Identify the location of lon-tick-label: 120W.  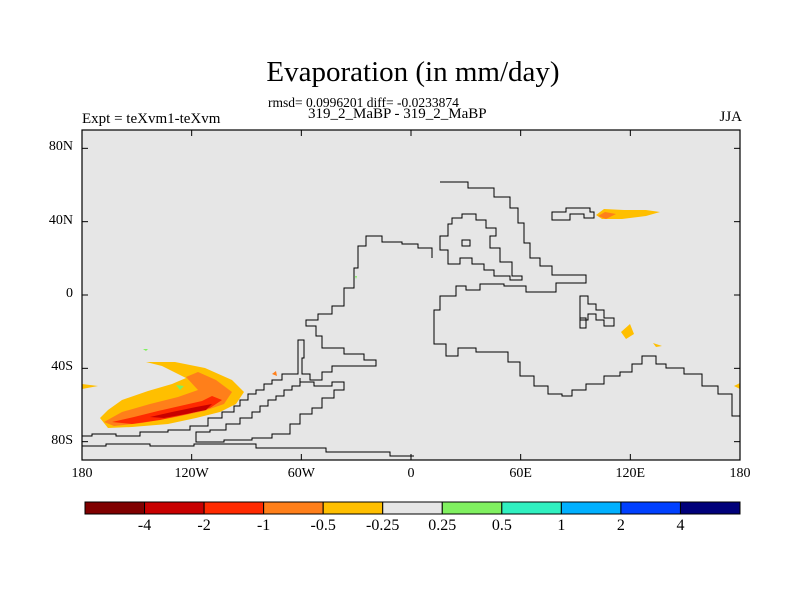
(191, 473).